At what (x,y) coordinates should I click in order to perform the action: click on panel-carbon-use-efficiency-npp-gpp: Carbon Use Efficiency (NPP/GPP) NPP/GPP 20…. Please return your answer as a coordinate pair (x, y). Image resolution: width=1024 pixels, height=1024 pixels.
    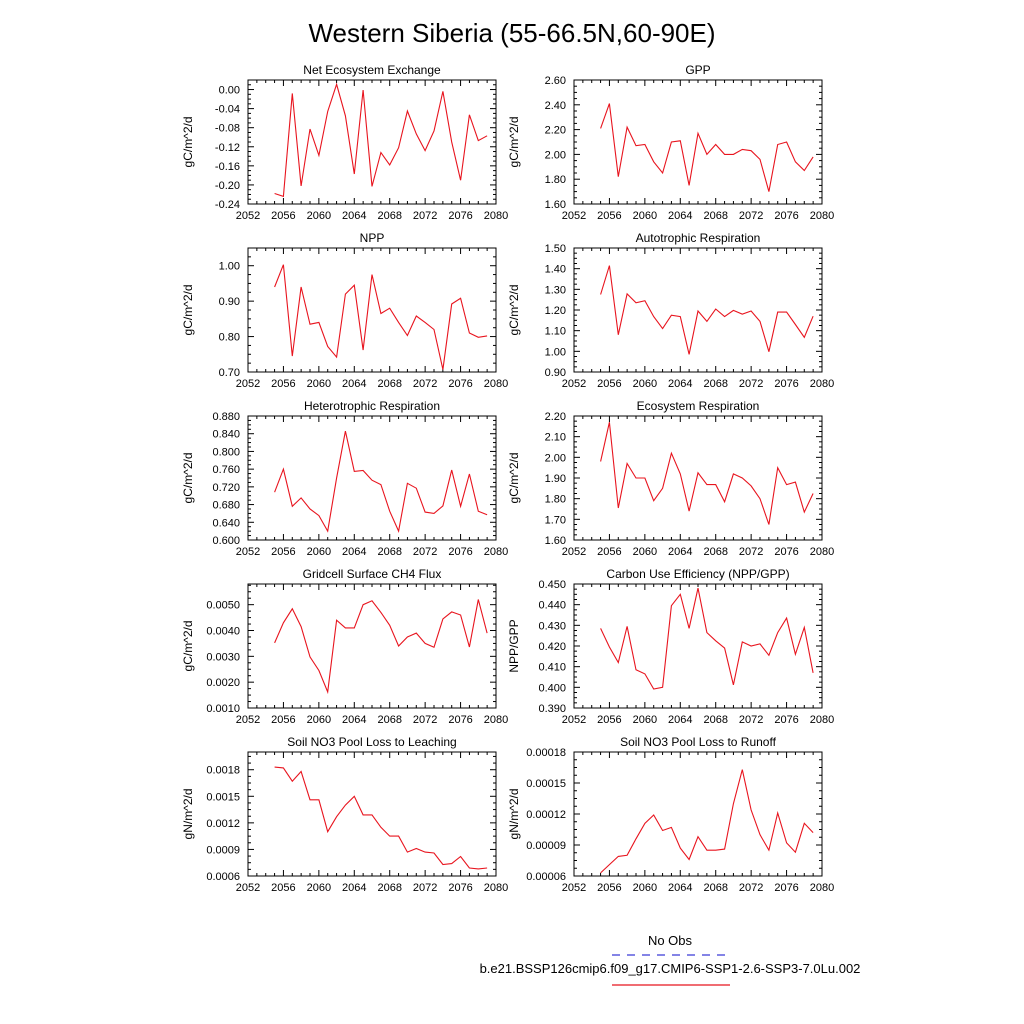
    Looking at the image, I should click on (670, 646).